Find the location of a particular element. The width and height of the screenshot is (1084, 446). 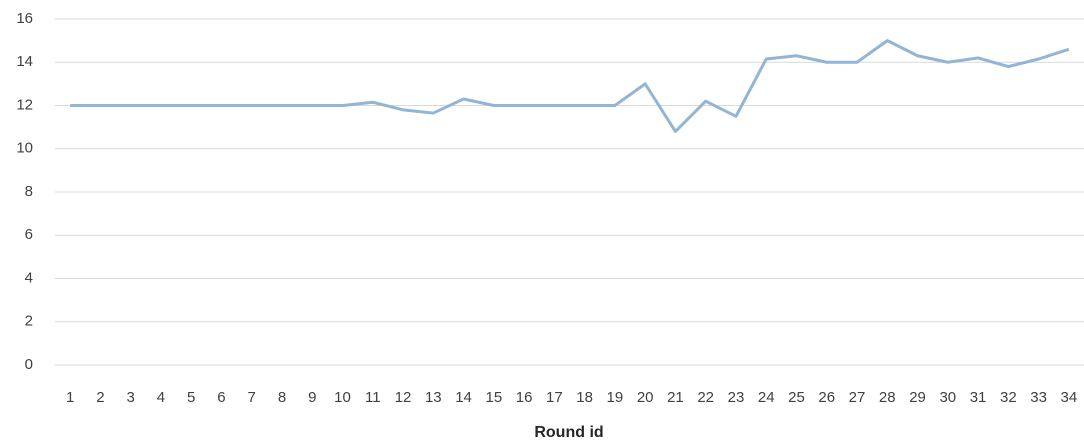

x-tick-label: 32 is located at coordinates (1008, 397).